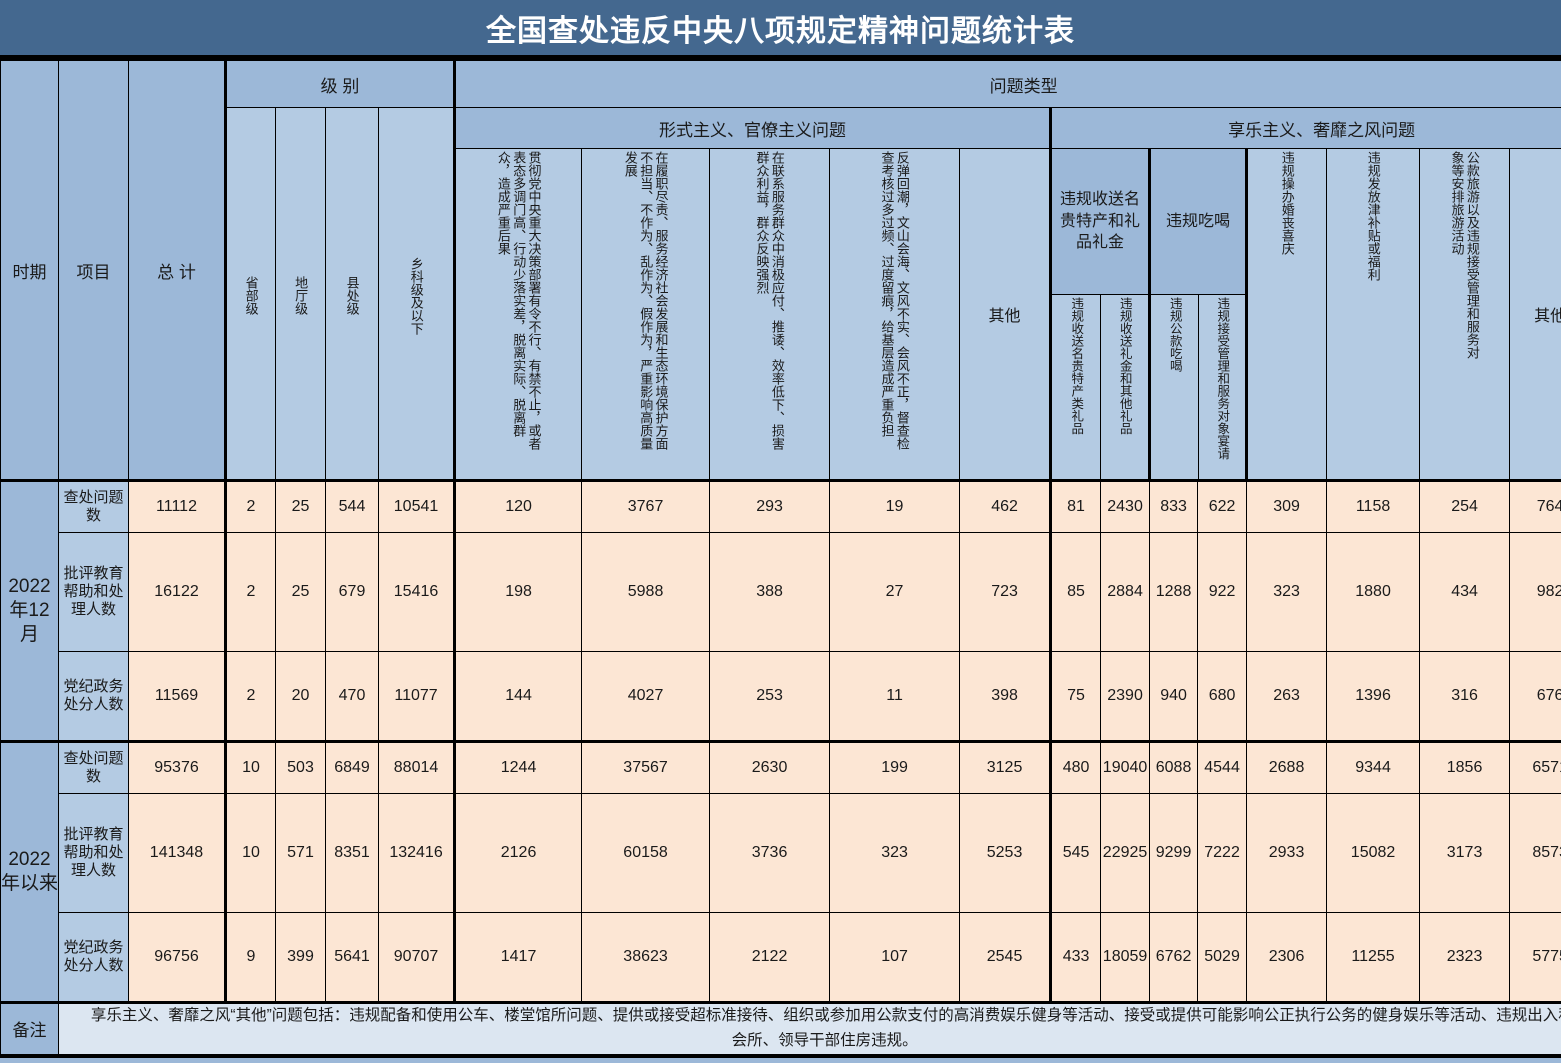 This screenshot has height=1063, width=1561. I want to click on cell-formalism: 1244, so click(518, 767).